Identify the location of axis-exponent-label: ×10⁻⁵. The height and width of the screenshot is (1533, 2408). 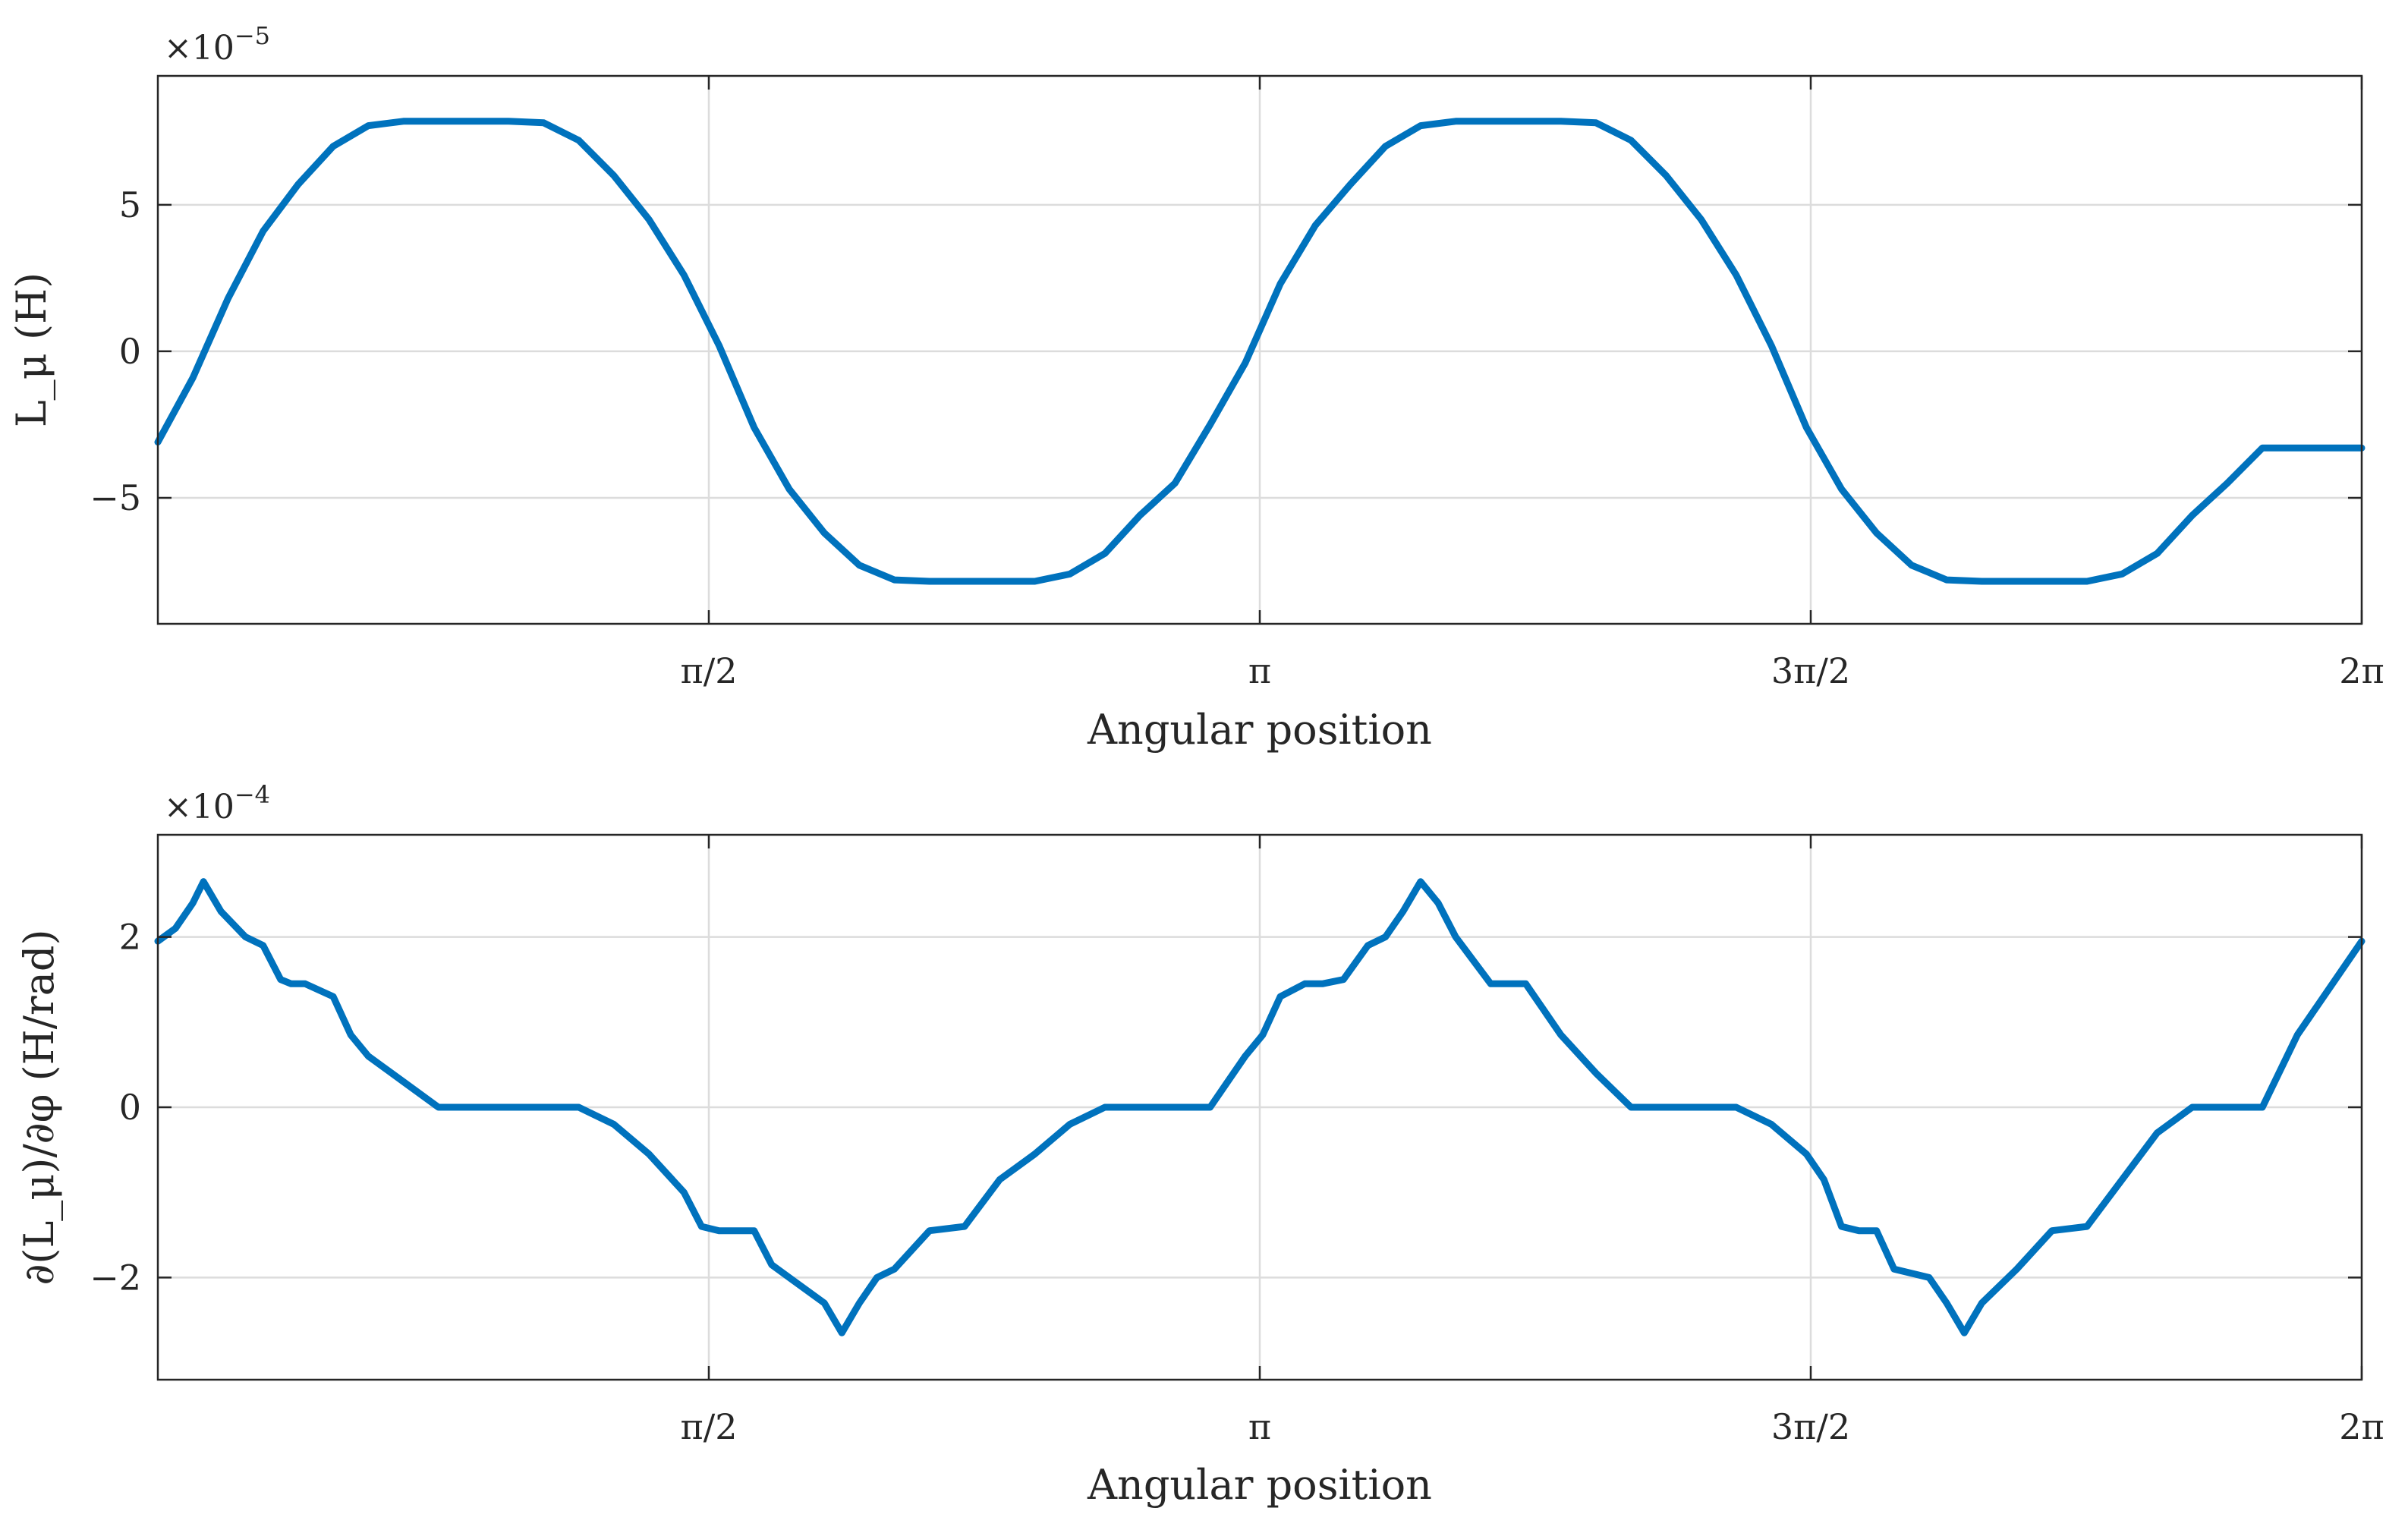
(217, 44).